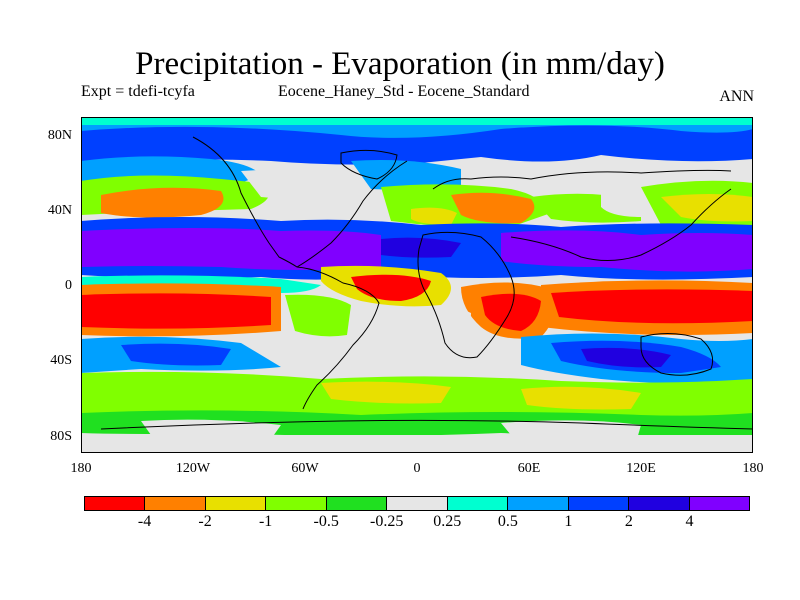 This screenshot has height=600, width=800. I want to click on colorbar-label: -4, so click(144, 521).